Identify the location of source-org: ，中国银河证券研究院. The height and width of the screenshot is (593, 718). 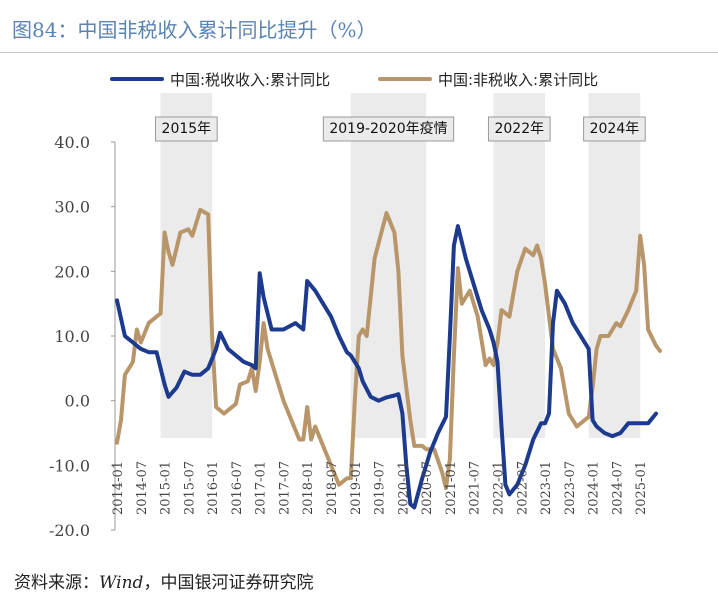
(228, 583).